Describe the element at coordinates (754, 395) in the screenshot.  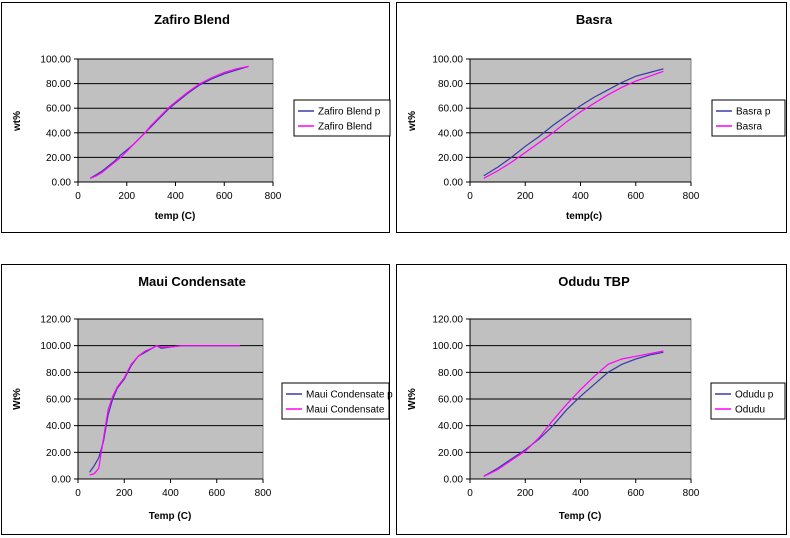
I see `legend-entry: Odudu p` at that location.